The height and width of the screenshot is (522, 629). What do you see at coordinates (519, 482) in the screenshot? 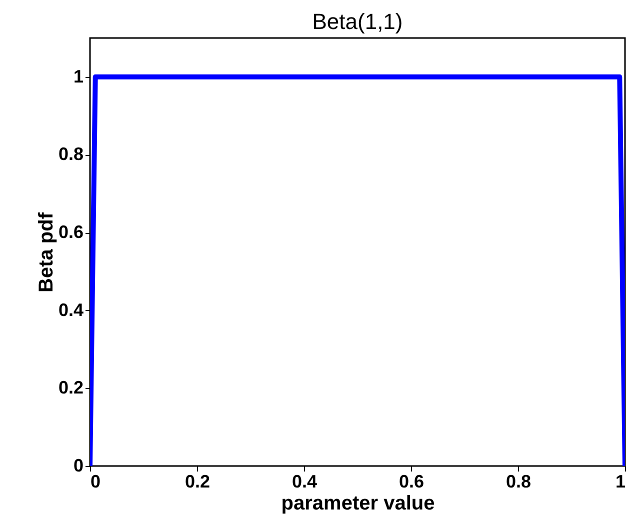
I see `x-tick-label: 0.8` at bounding box center [519, 482].